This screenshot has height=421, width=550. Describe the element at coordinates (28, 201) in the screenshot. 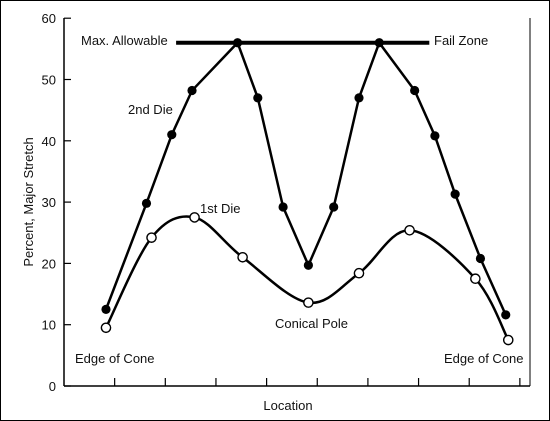

I see `y-axis-title: Percent, Major Stretch` at that location.